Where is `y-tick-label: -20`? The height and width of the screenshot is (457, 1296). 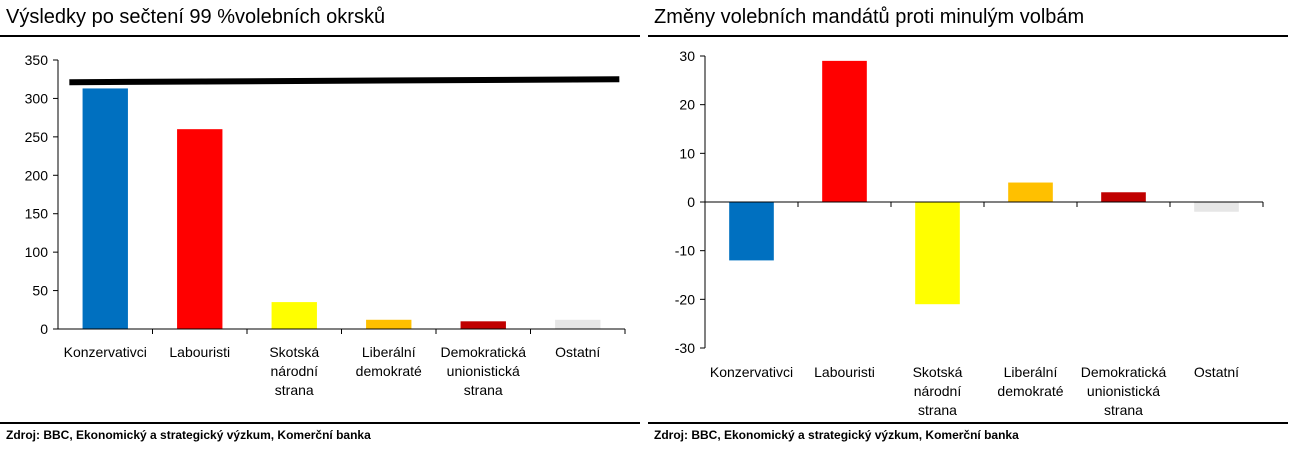 y-tick-label: -20 is located at coordinates (685, 299).